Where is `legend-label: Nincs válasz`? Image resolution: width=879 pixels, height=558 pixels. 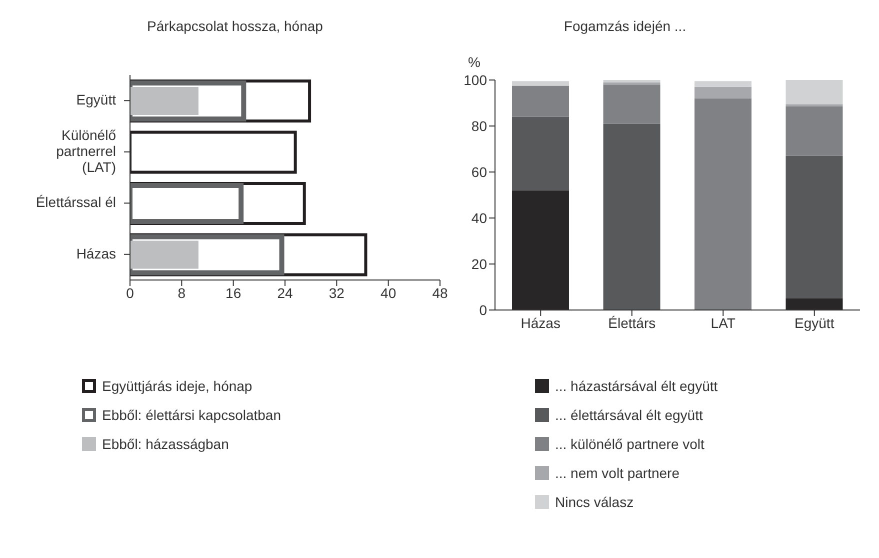 legend-label: Nincs válasz is located at coordinates (594, 502).